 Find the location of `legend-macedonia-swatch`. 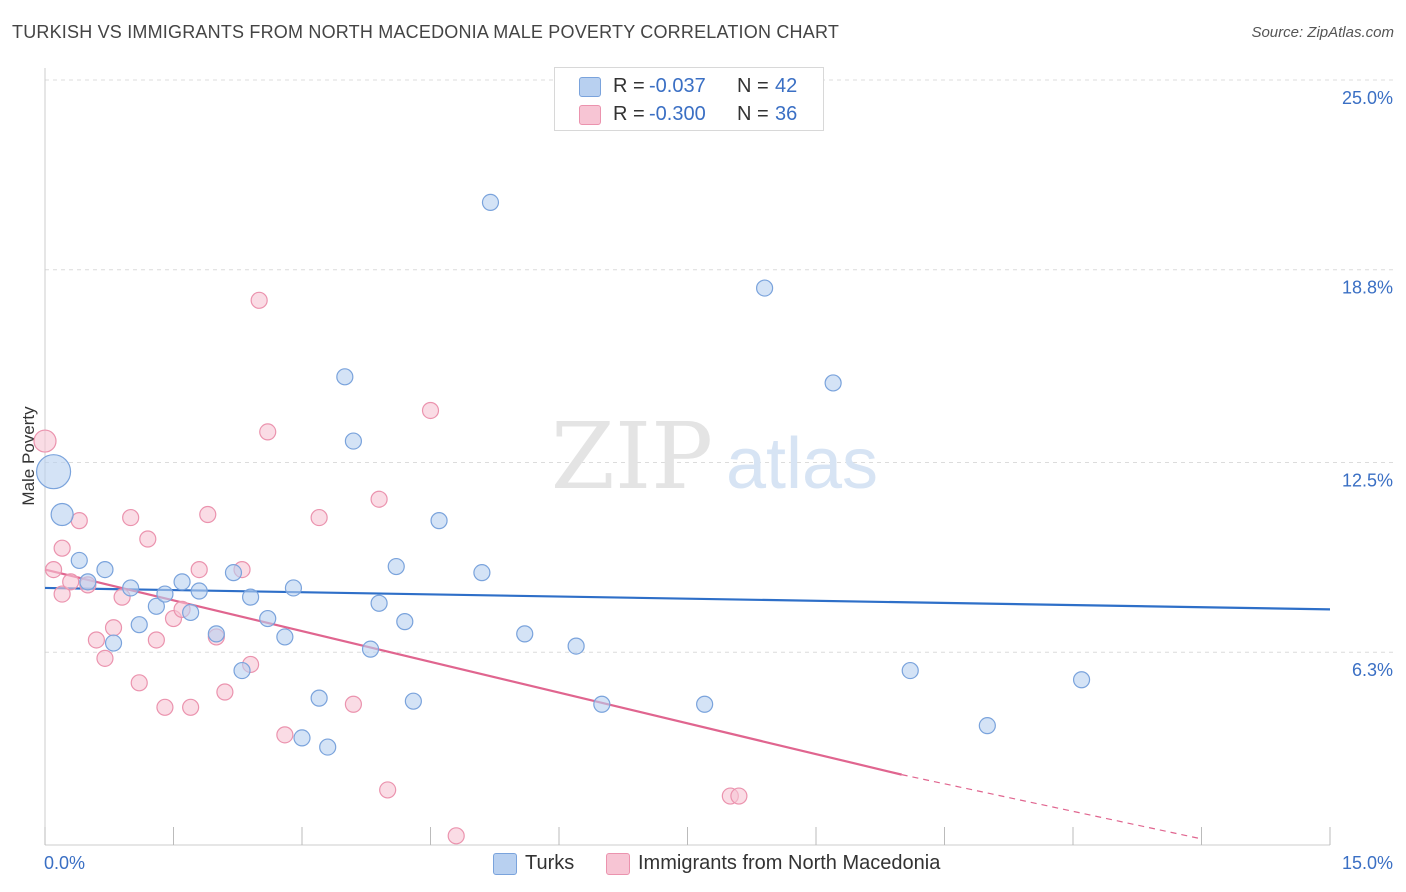

legend-macedonia-swatch is located at coordinates (618, 864).